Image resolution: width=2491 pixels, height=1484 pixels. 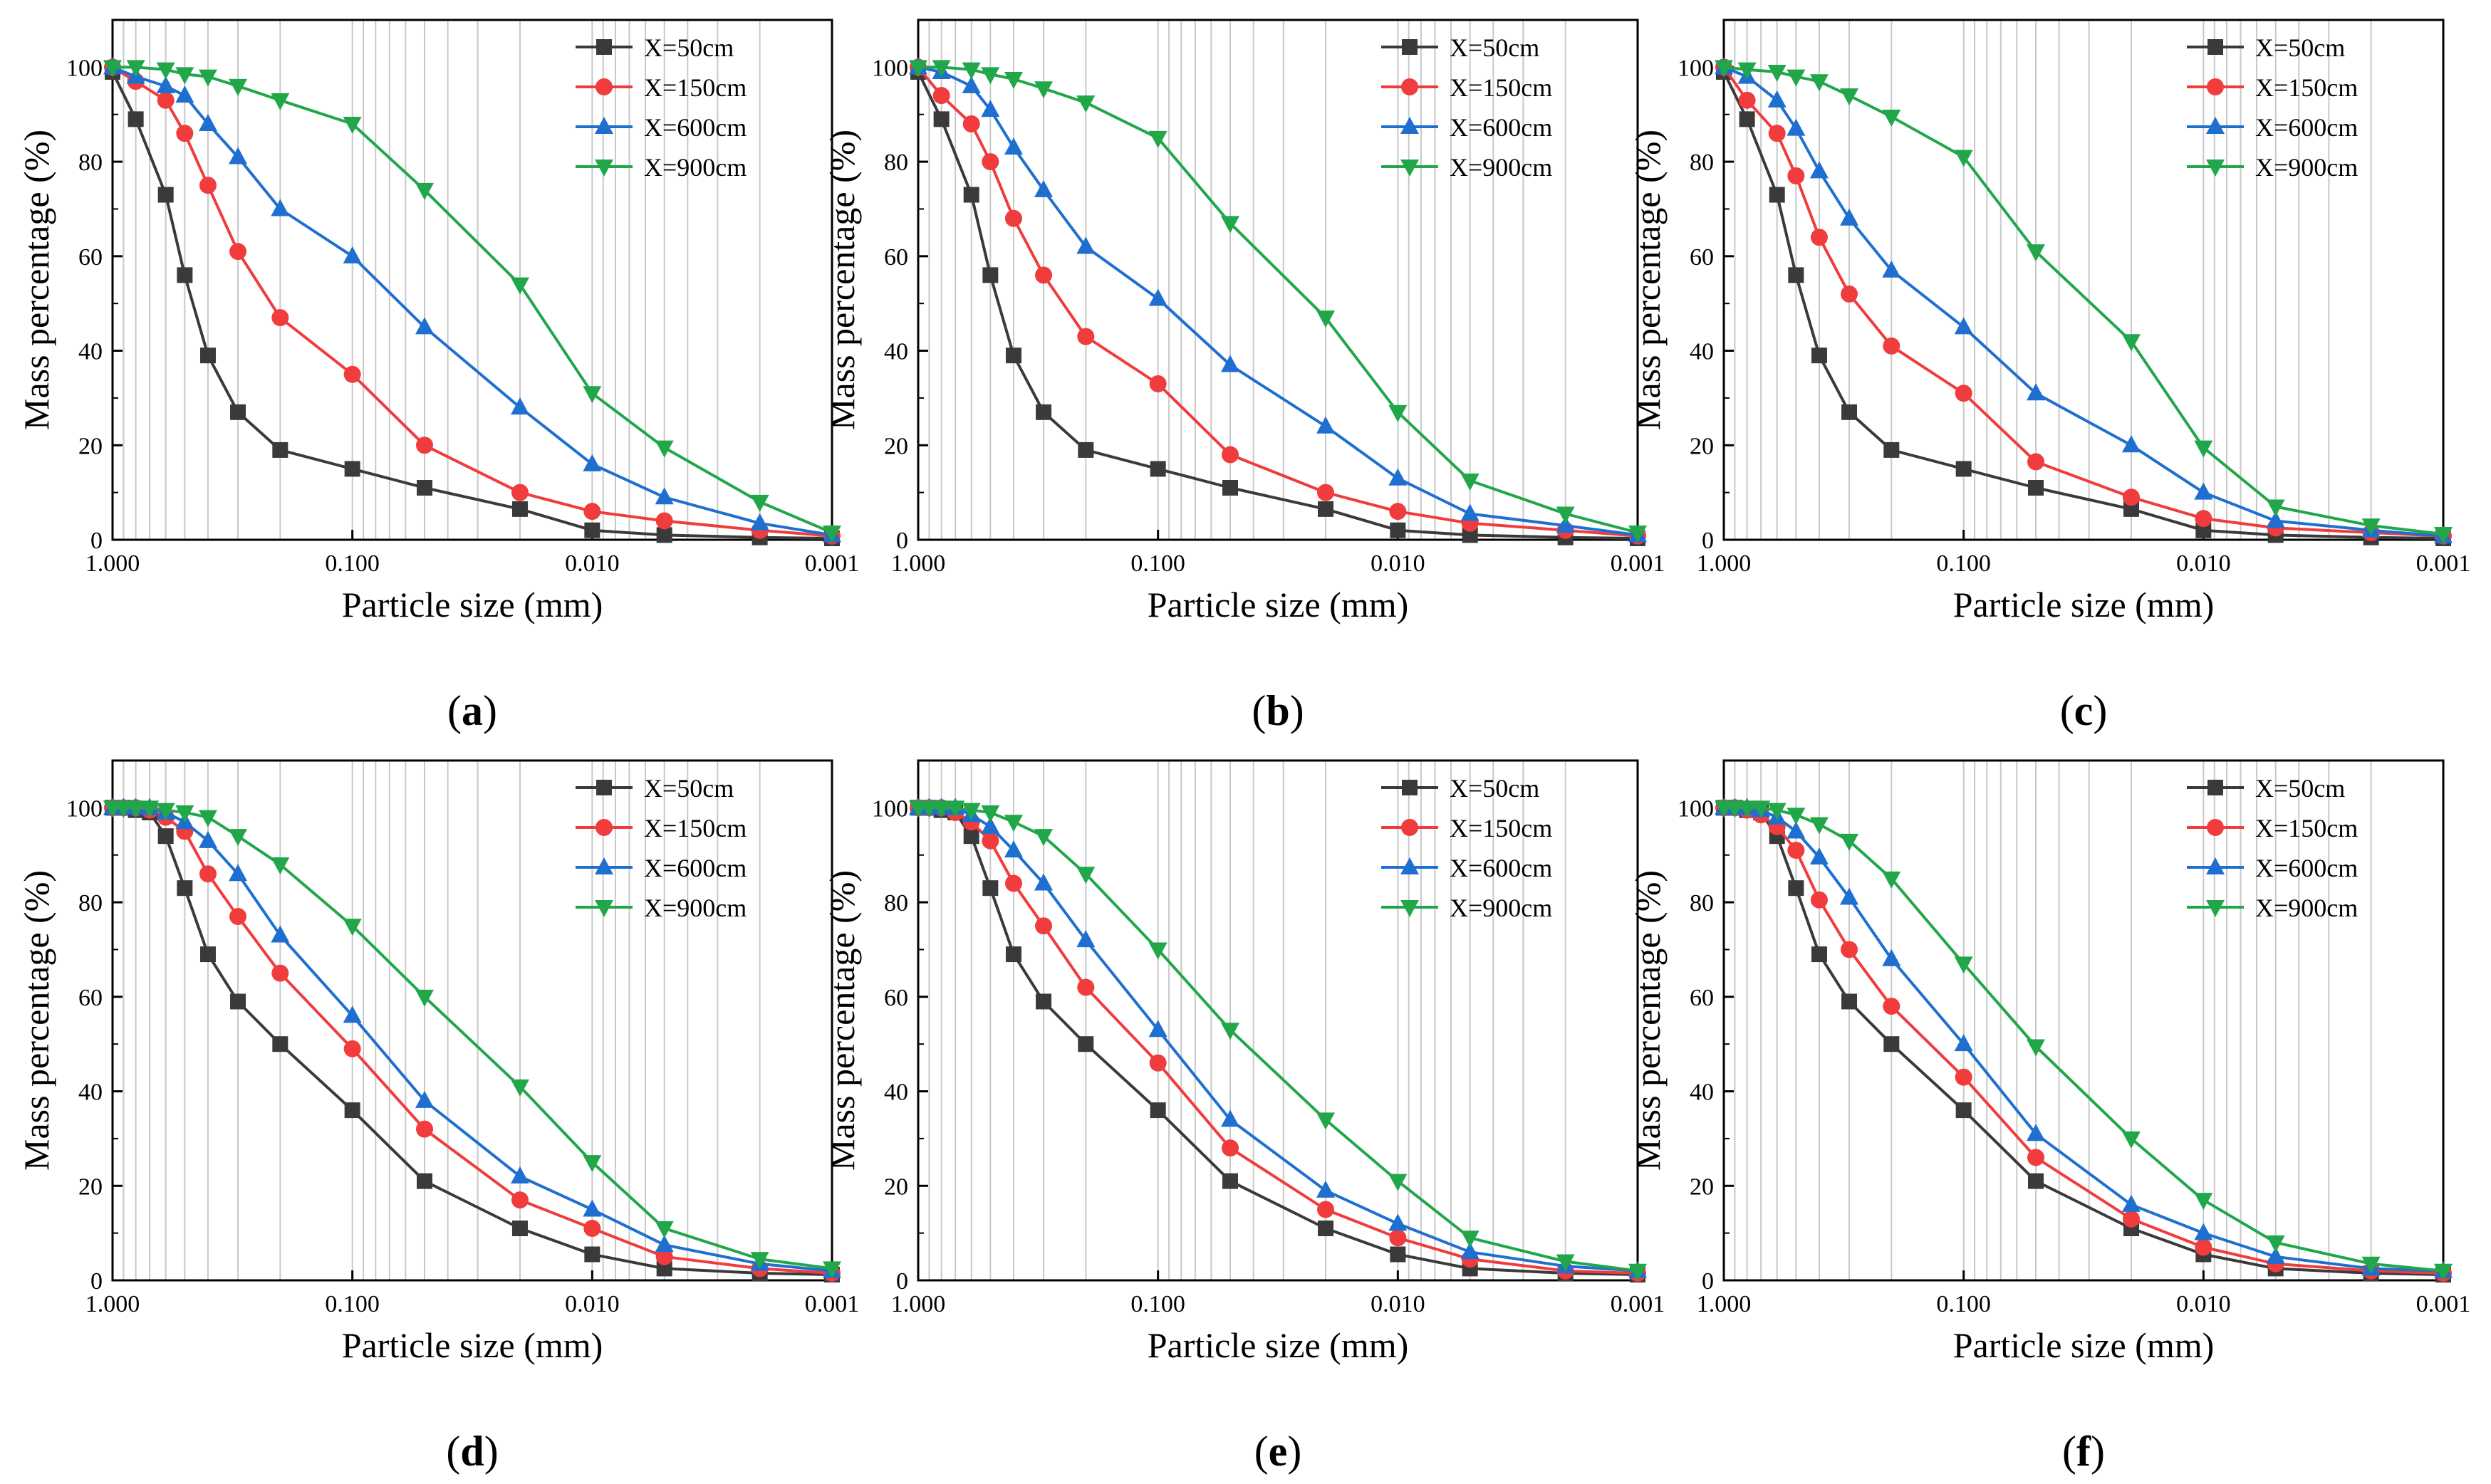 What do you see at coordinates (1278, 710) in the screenshot?
I see `panel-label: (b)` at bounding box center [1278, 710].